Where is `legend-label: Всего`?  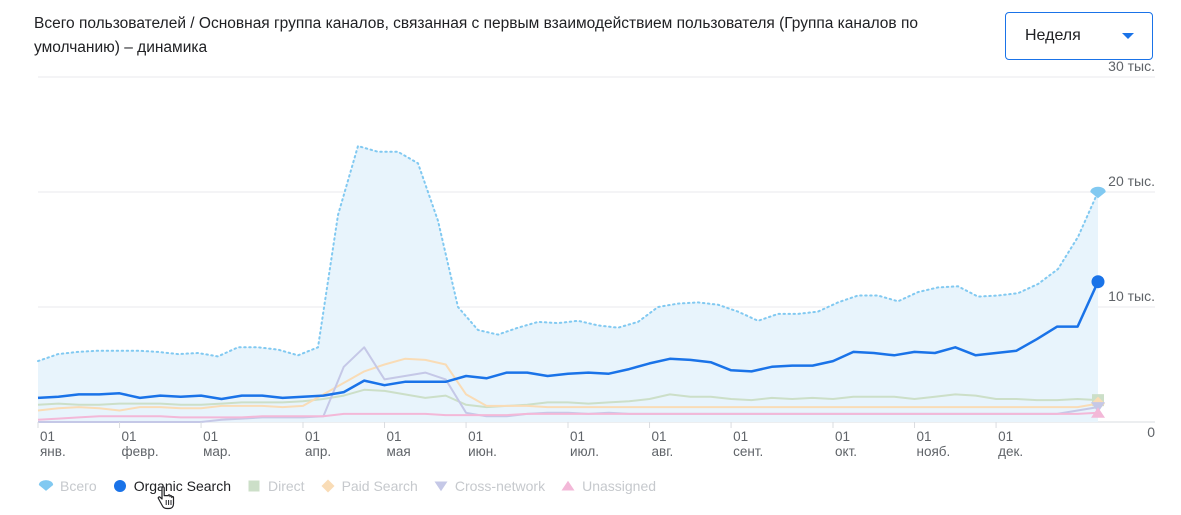 legend-label: Всего is located at coordinates (78, 486).